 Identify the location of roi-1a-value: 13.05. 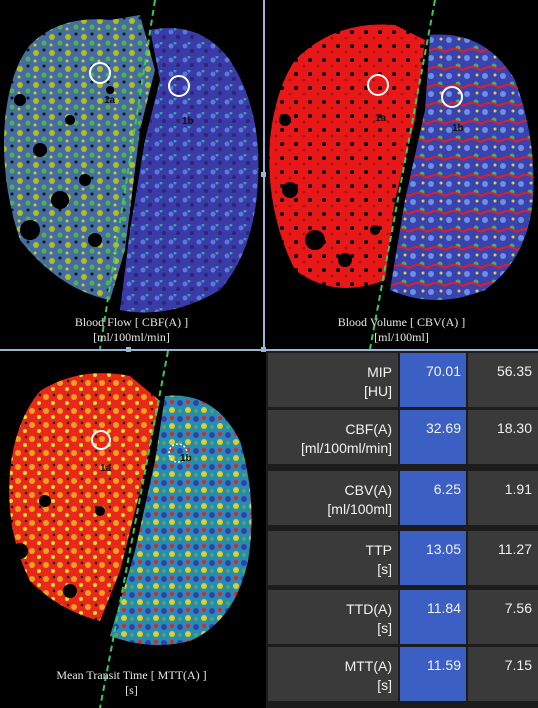
(433, 558).